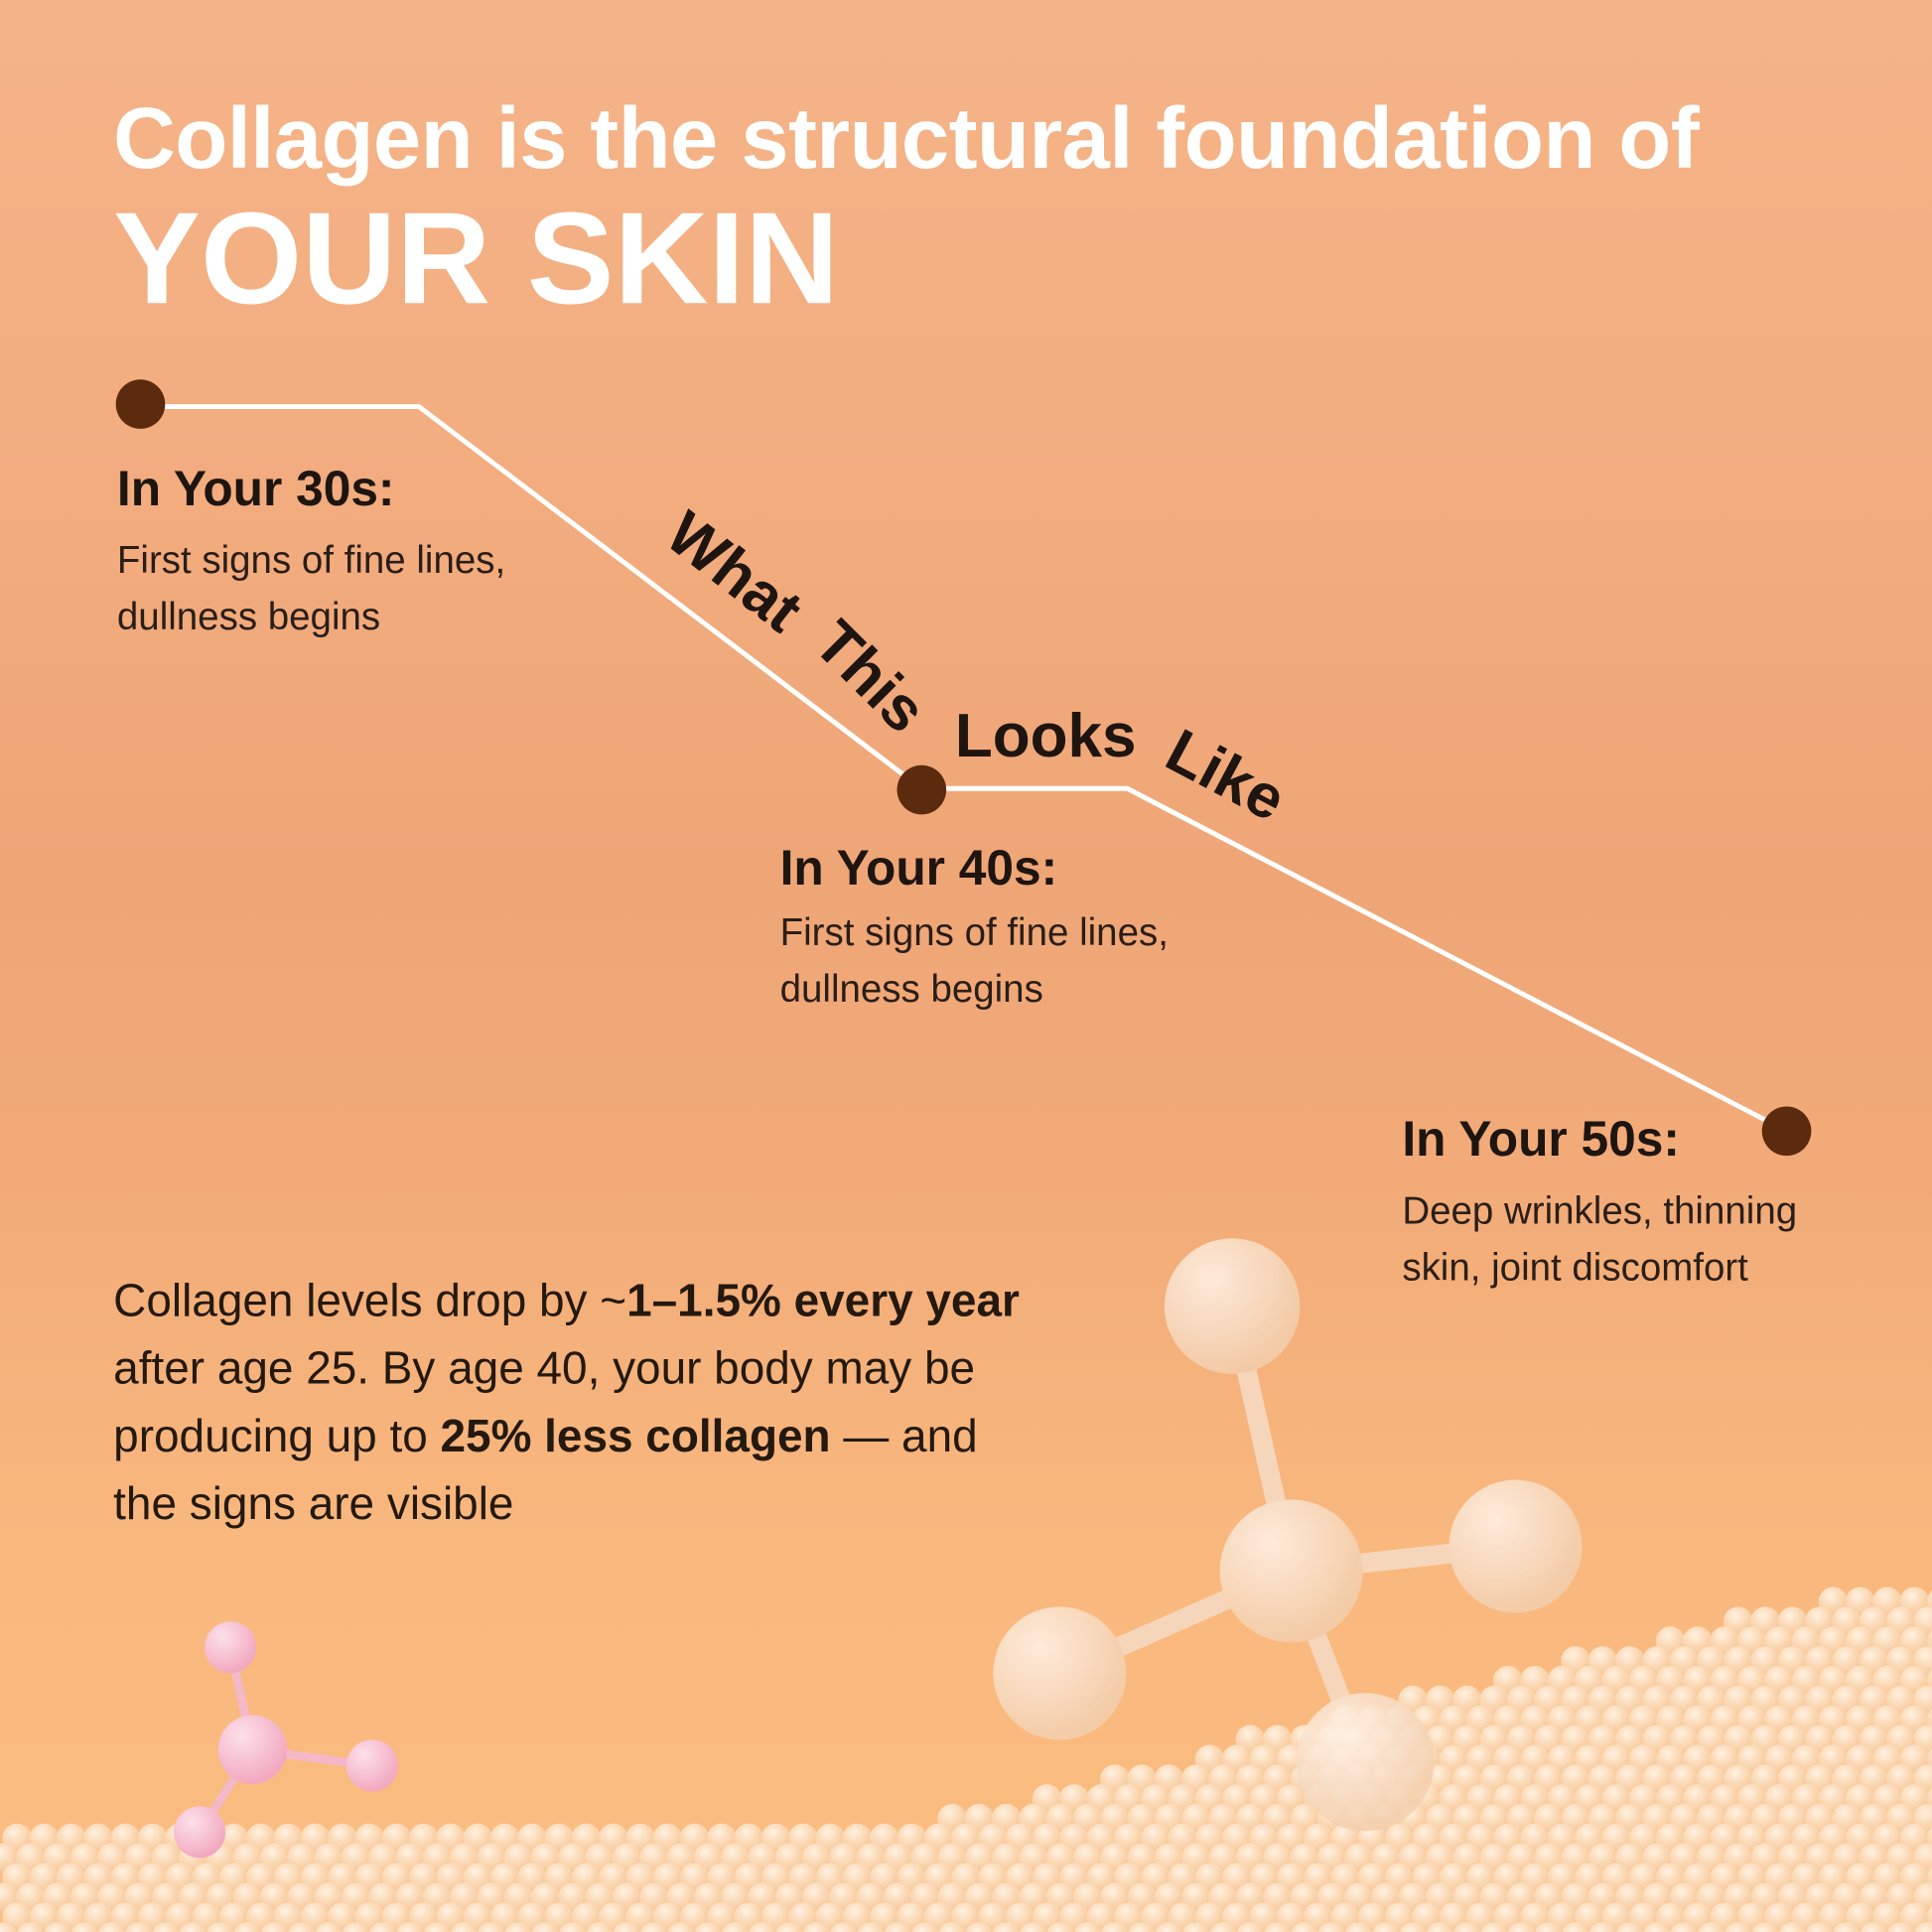  What do you see at coordinates (285, 1740) in the screenshot?
I see `small-molecule-icon` at bounding box center [285, 1740].